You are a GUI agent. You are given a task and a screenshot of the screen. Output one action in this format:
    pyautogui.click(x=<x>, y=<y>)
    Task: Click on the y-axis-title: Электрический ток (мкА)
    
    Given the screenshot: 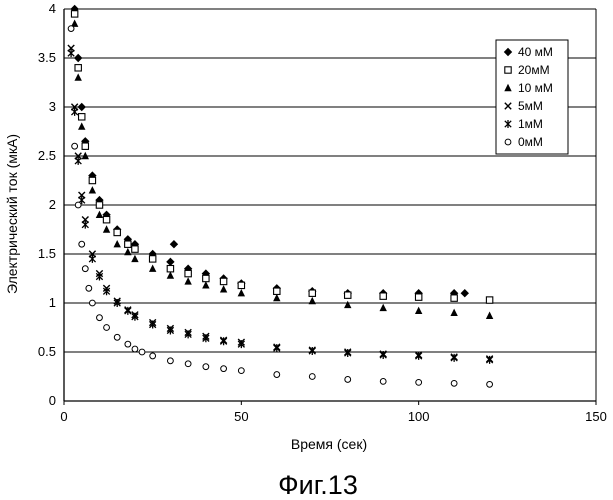 What is the action you would take?
    pyautogui.click(x=12, y=214)
    